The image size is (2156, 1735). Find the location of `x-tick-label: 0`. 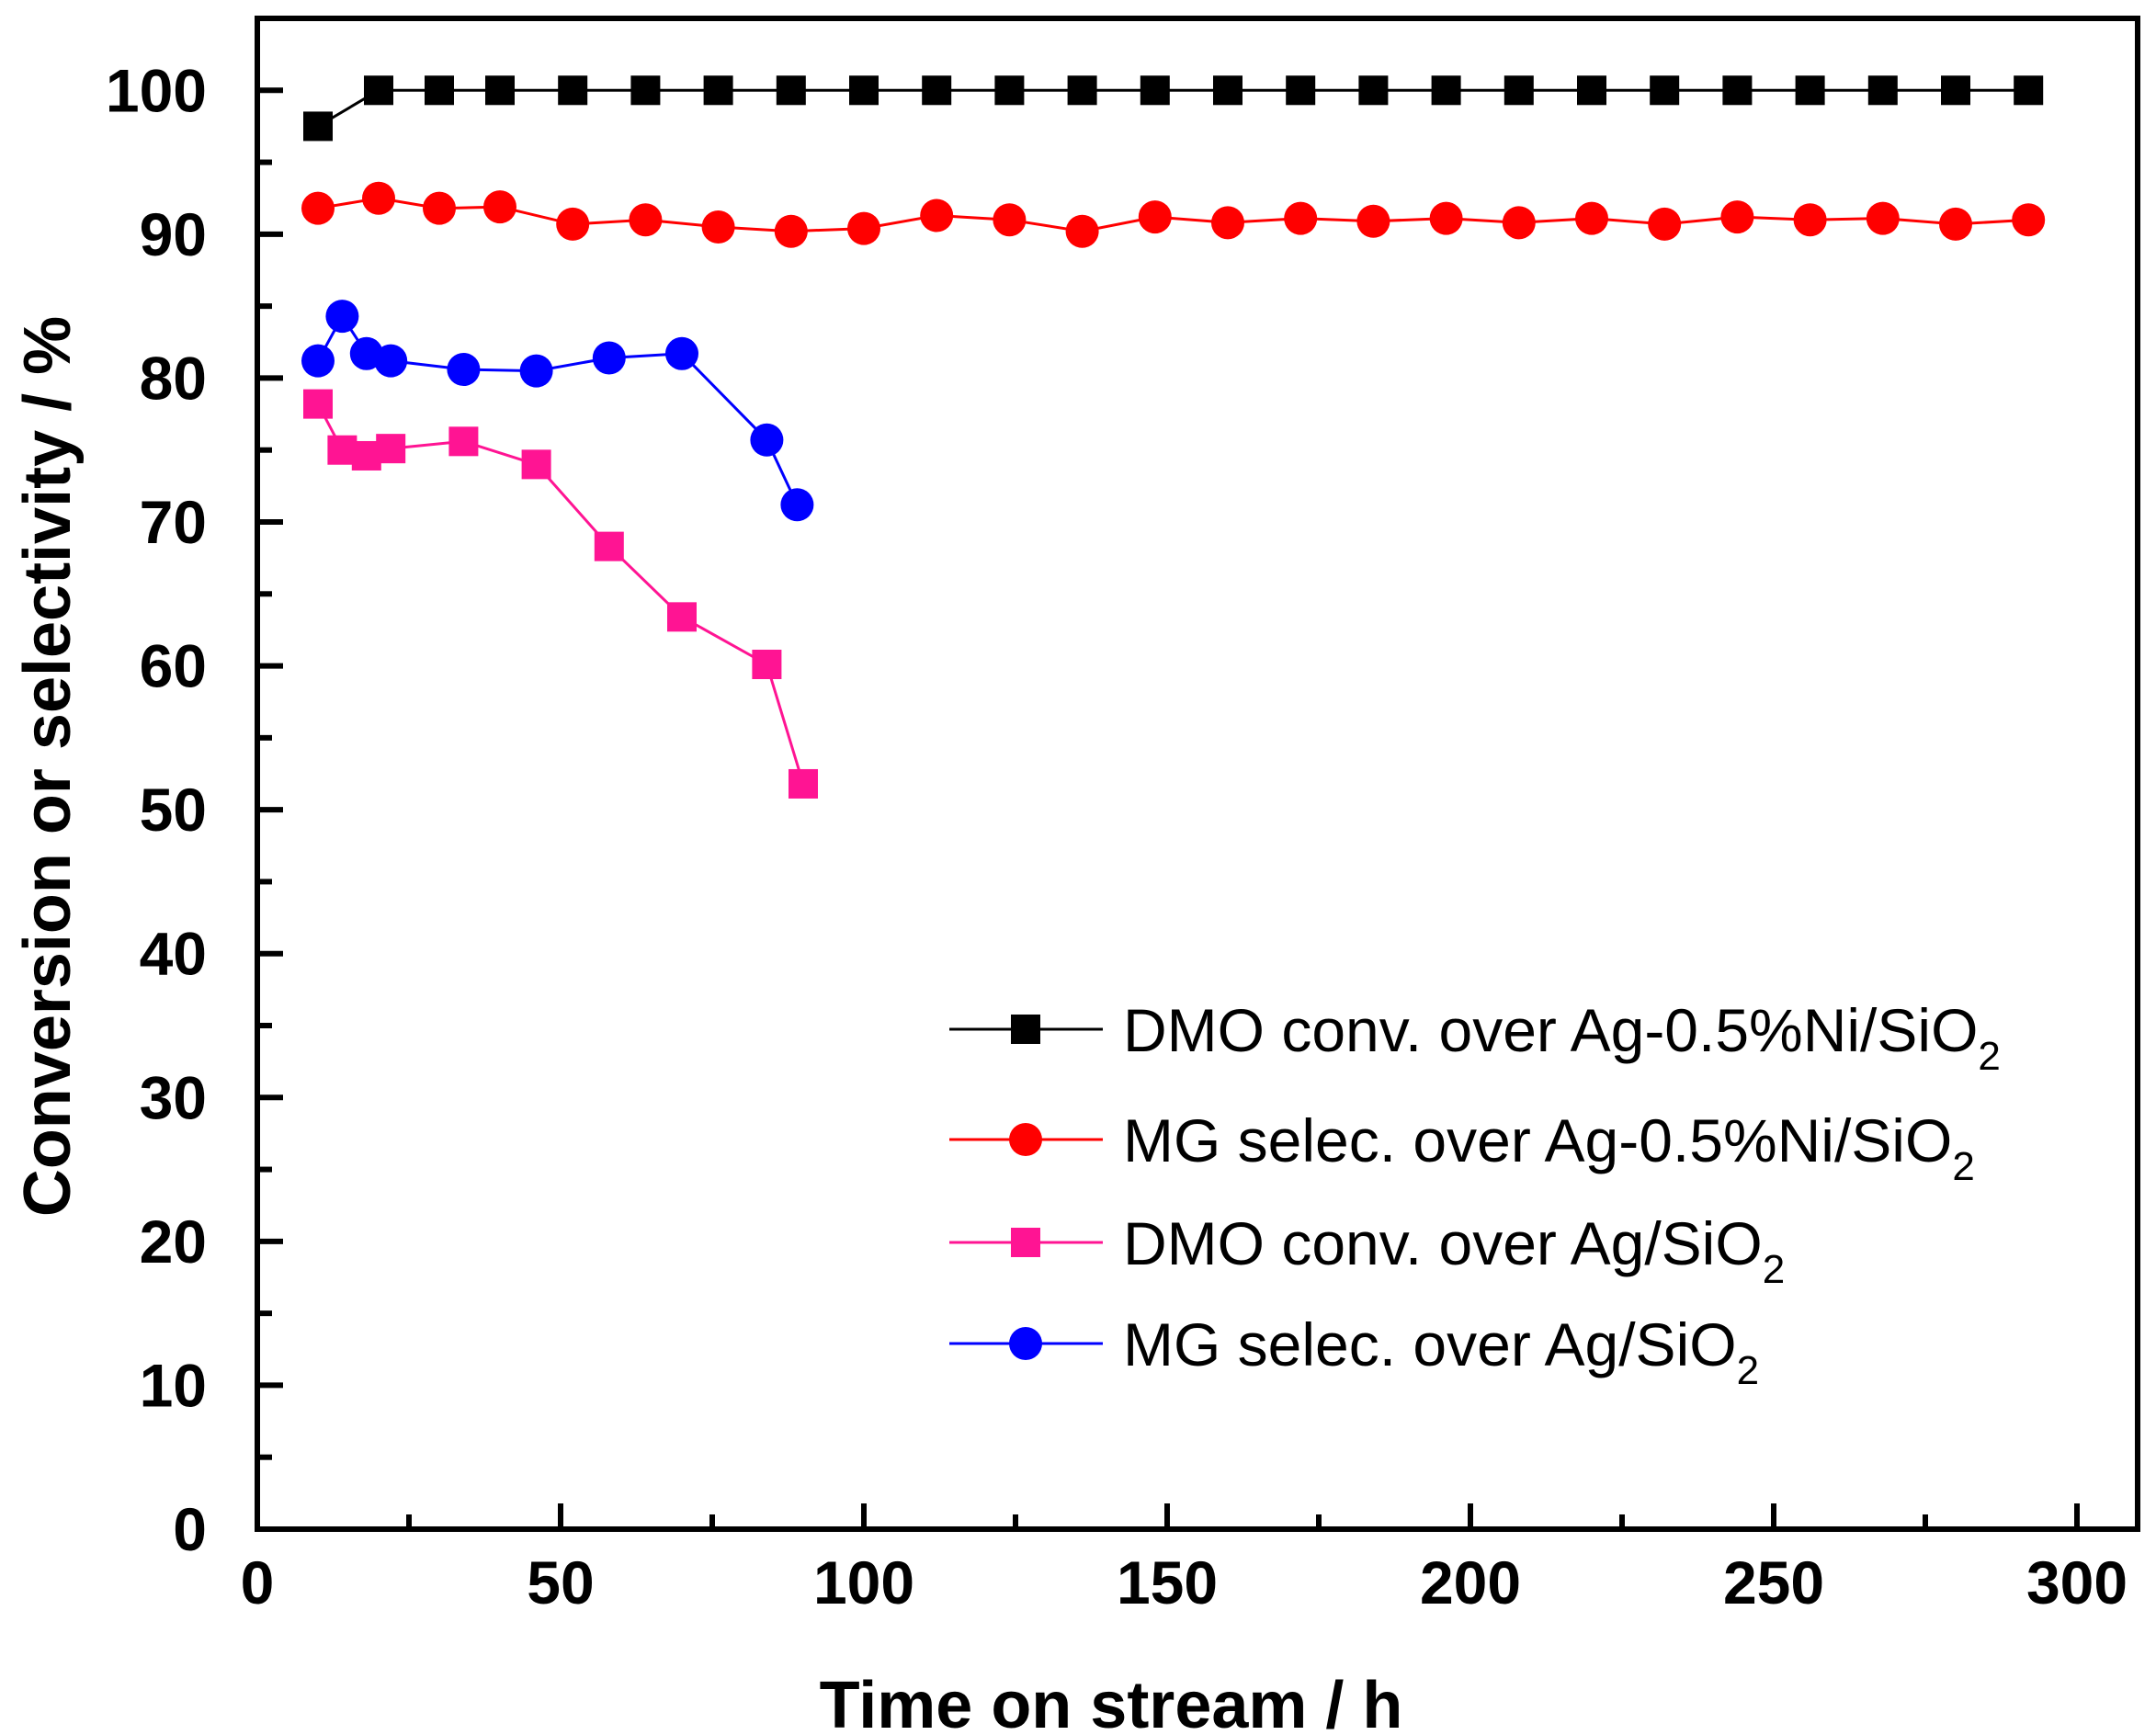

x-tick-label: 0 is located at coordinates (258, 1582).